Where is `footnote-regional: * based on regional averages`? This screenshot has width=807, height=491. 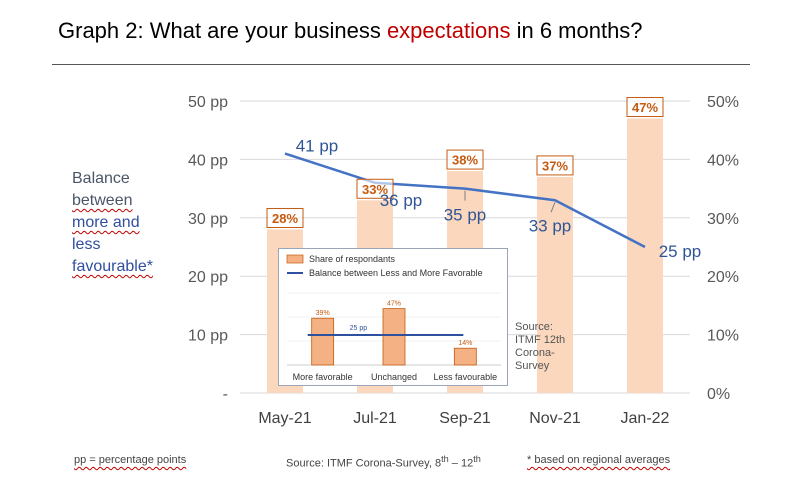 footnote-regional: * based on regional averages is located at coordinates (598, 460).